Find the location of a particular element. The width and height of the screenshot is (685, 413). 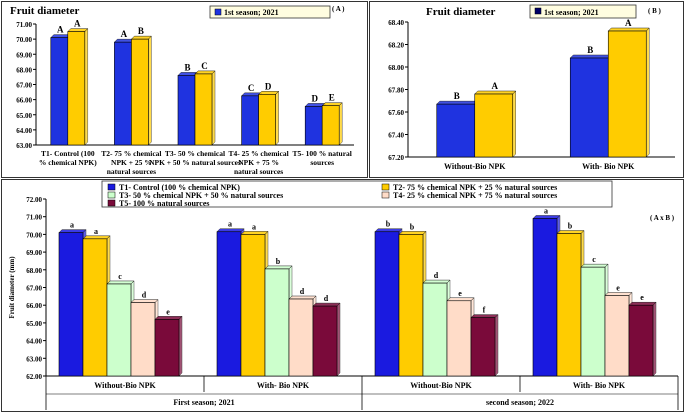

chart-a-panel-label: ( A ) is located at coordinates (338, 9).